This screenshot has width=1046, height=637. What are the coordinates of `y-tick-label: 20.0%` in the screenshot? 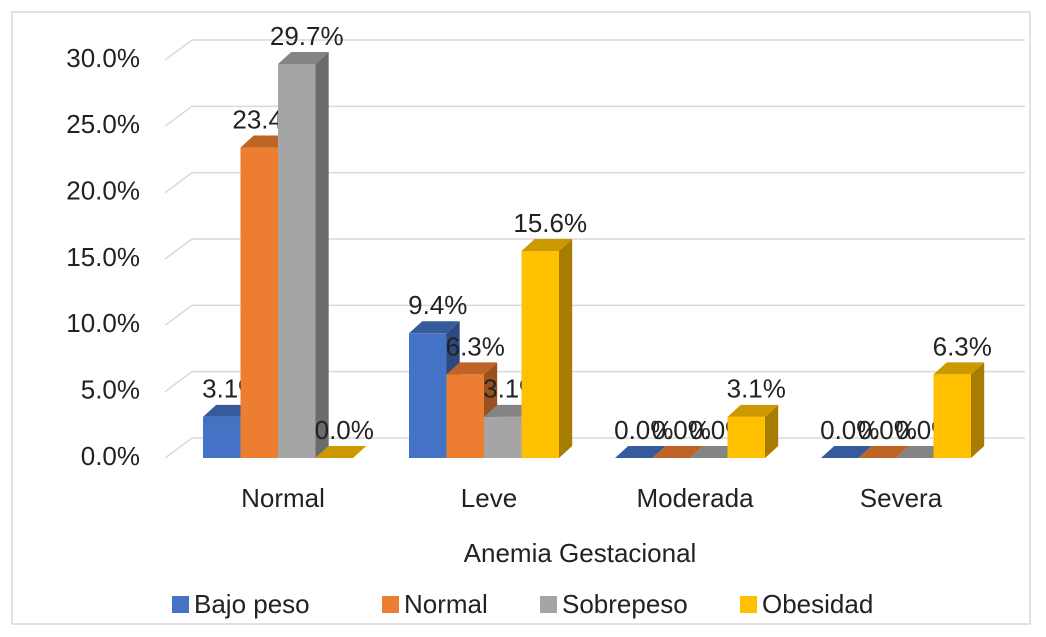 It's located at (103, 191).